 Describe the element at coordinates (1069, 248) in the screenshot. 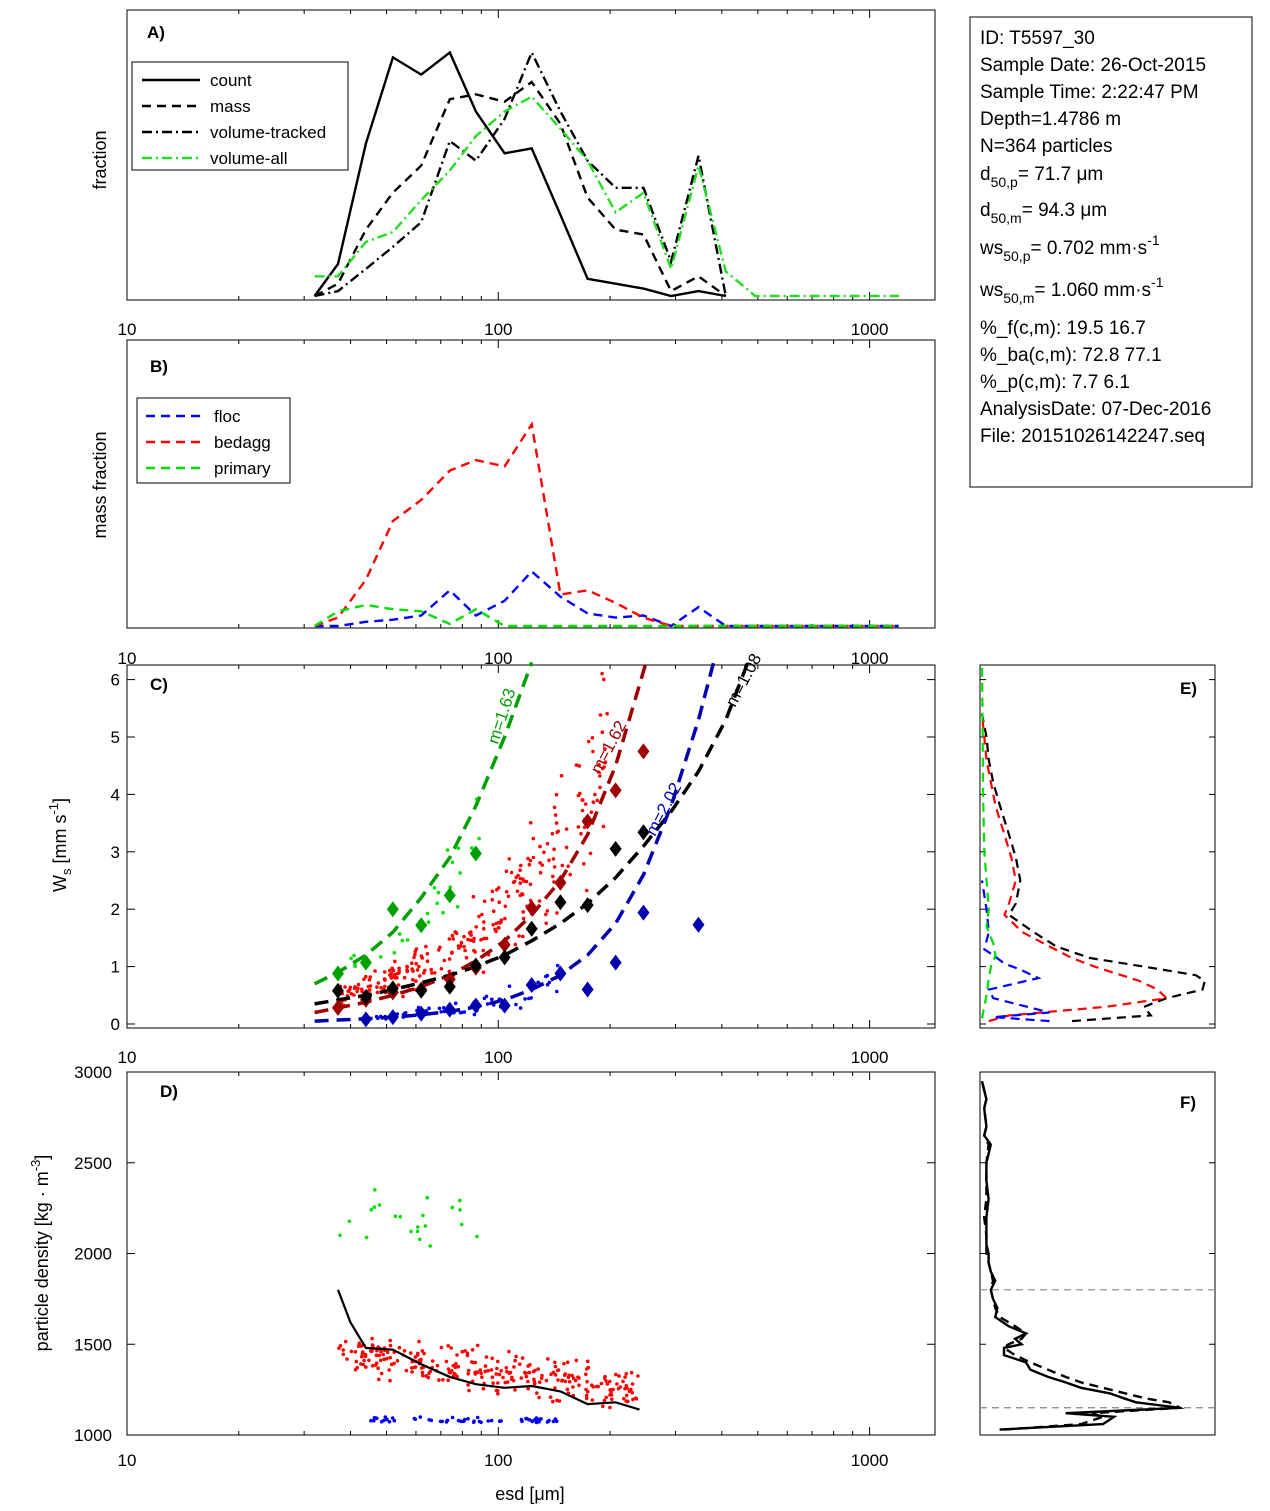

I see `info-line: ws50,p= 0.702 mm·s-1` at that location.